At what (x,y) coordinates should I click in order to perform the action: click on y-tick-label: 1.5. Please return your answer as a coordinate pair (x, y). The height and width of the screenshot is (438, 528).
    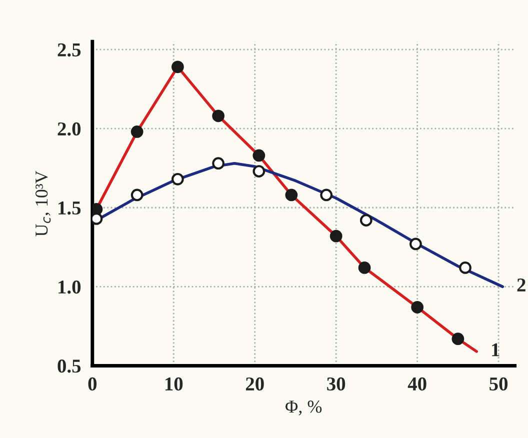
    Looking at the image, I should click on (69, 208).